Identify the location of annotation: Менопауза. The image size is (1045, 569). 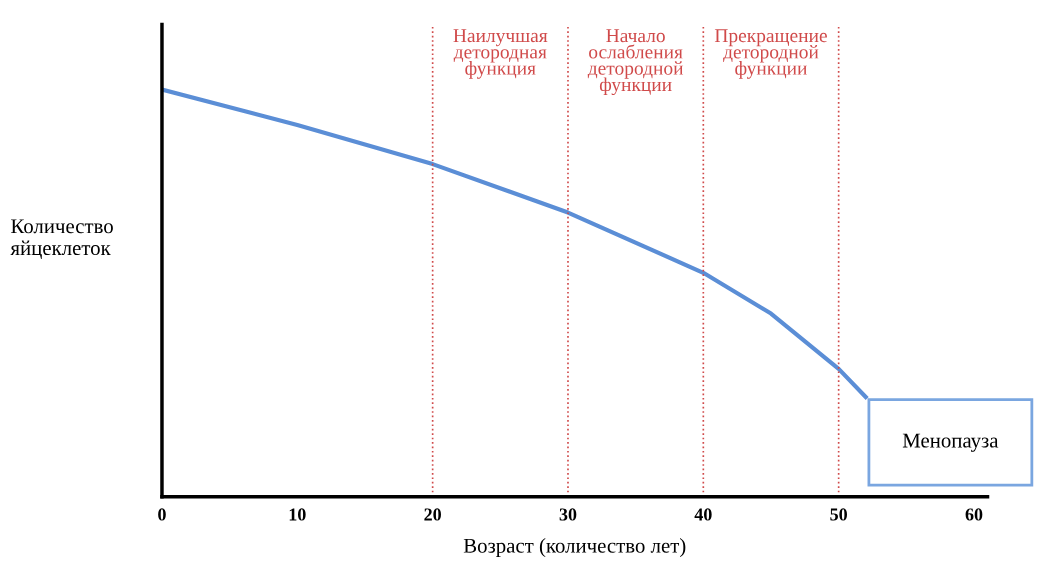
(950, 442).